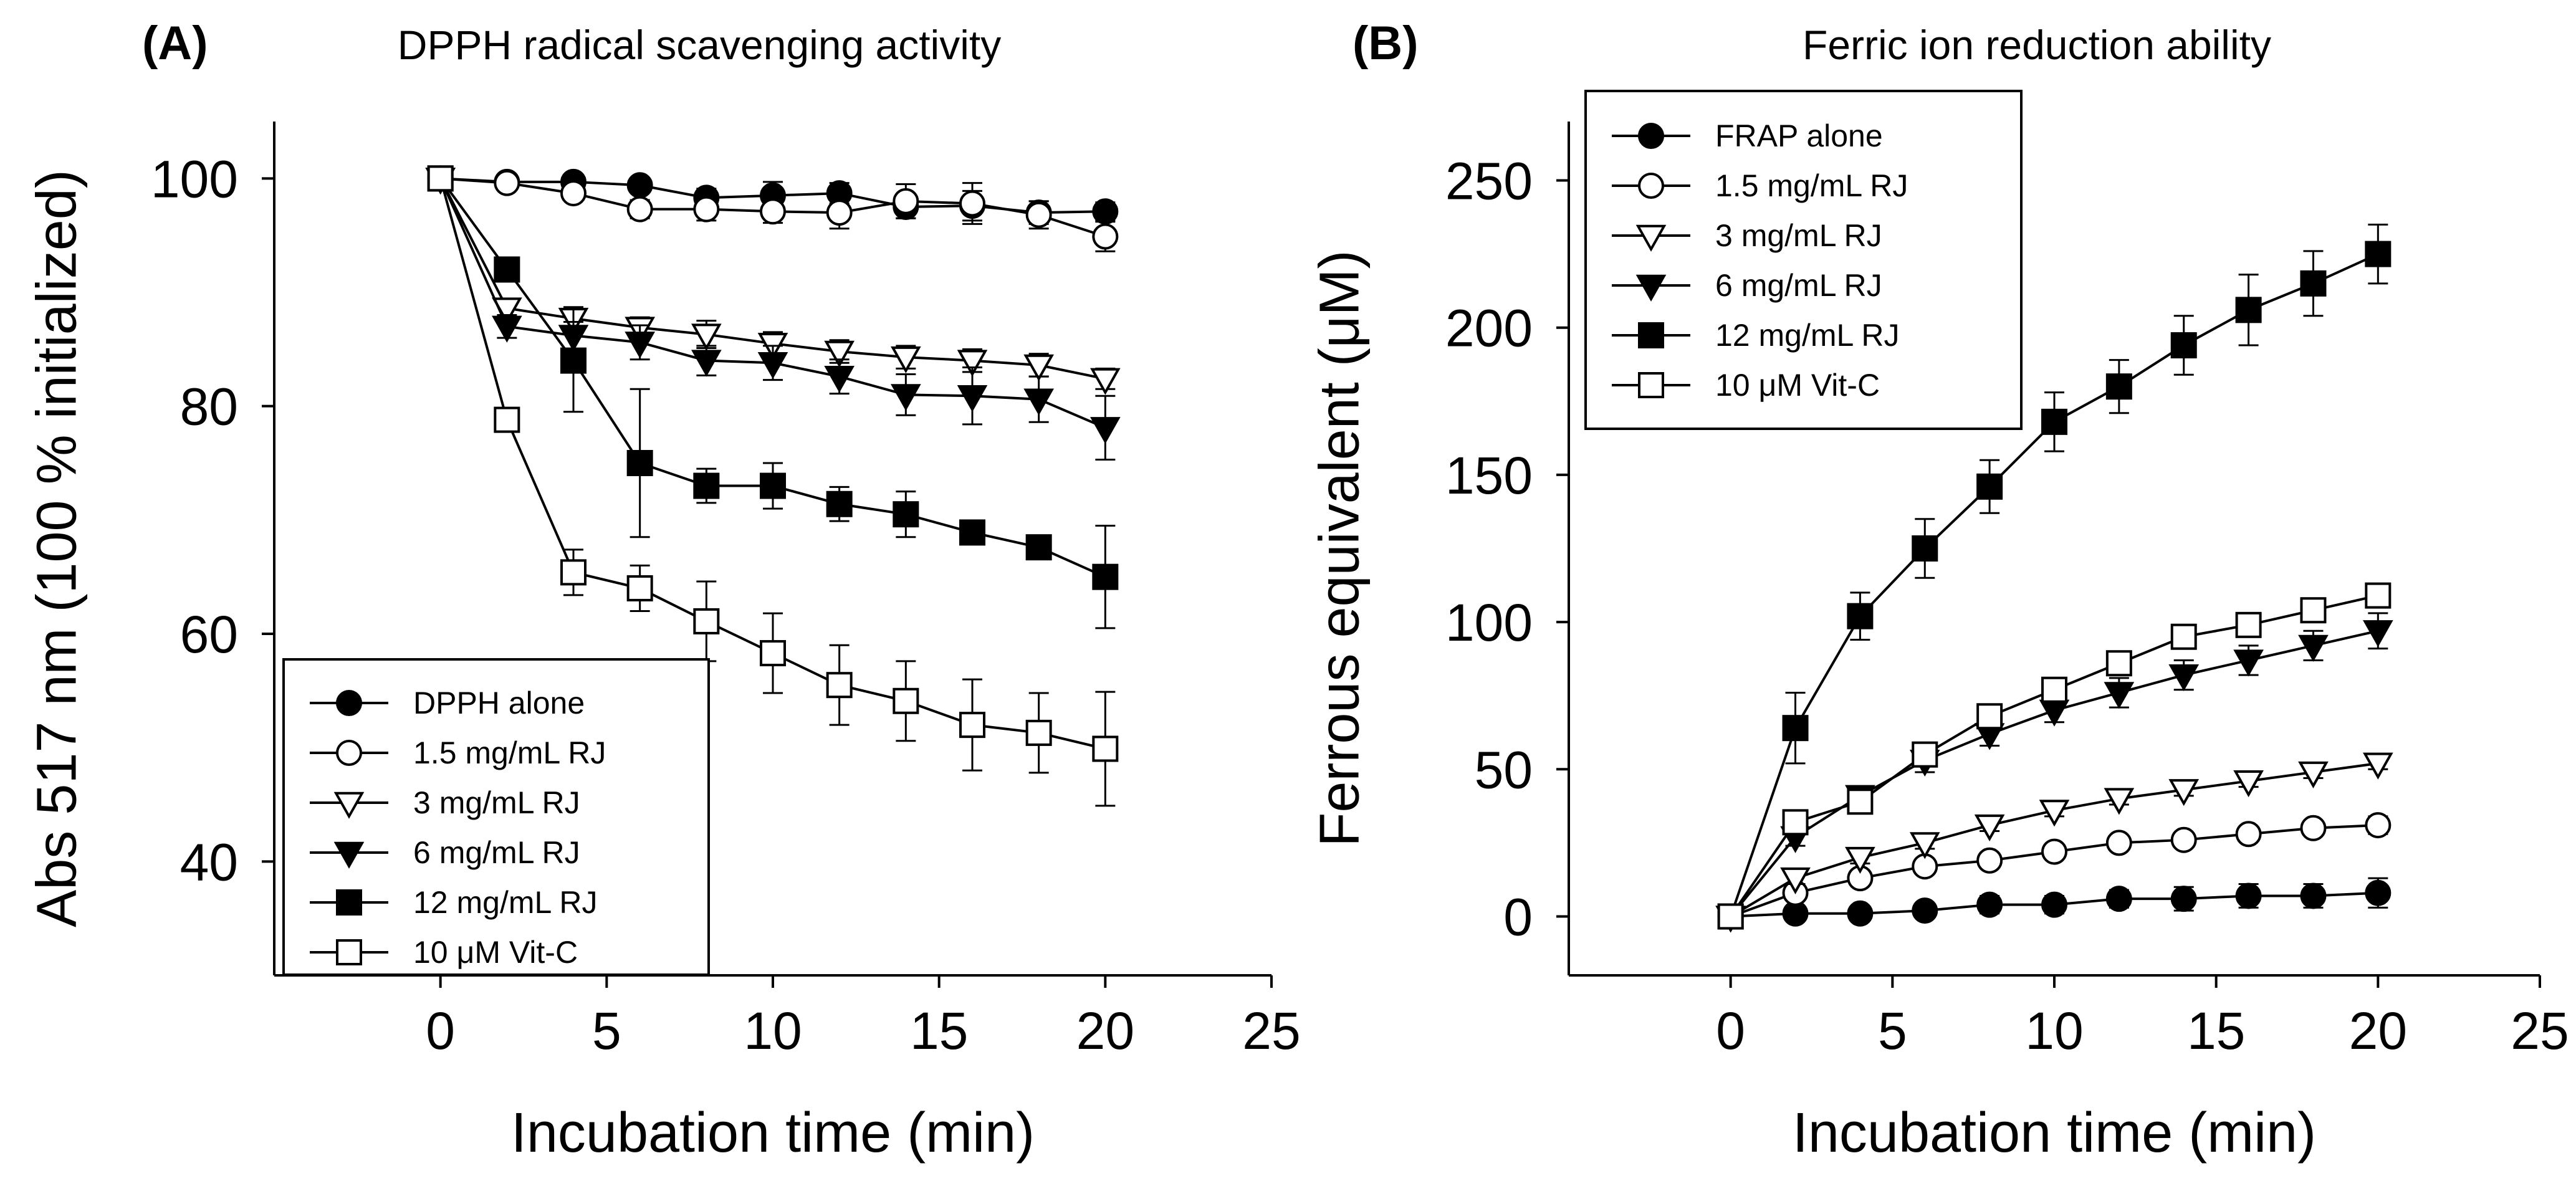  What do you see at coordinates (1730, 1031) in the screenshot?
I see `x-tick-label: 0` at bounding box center [1730, 1031].